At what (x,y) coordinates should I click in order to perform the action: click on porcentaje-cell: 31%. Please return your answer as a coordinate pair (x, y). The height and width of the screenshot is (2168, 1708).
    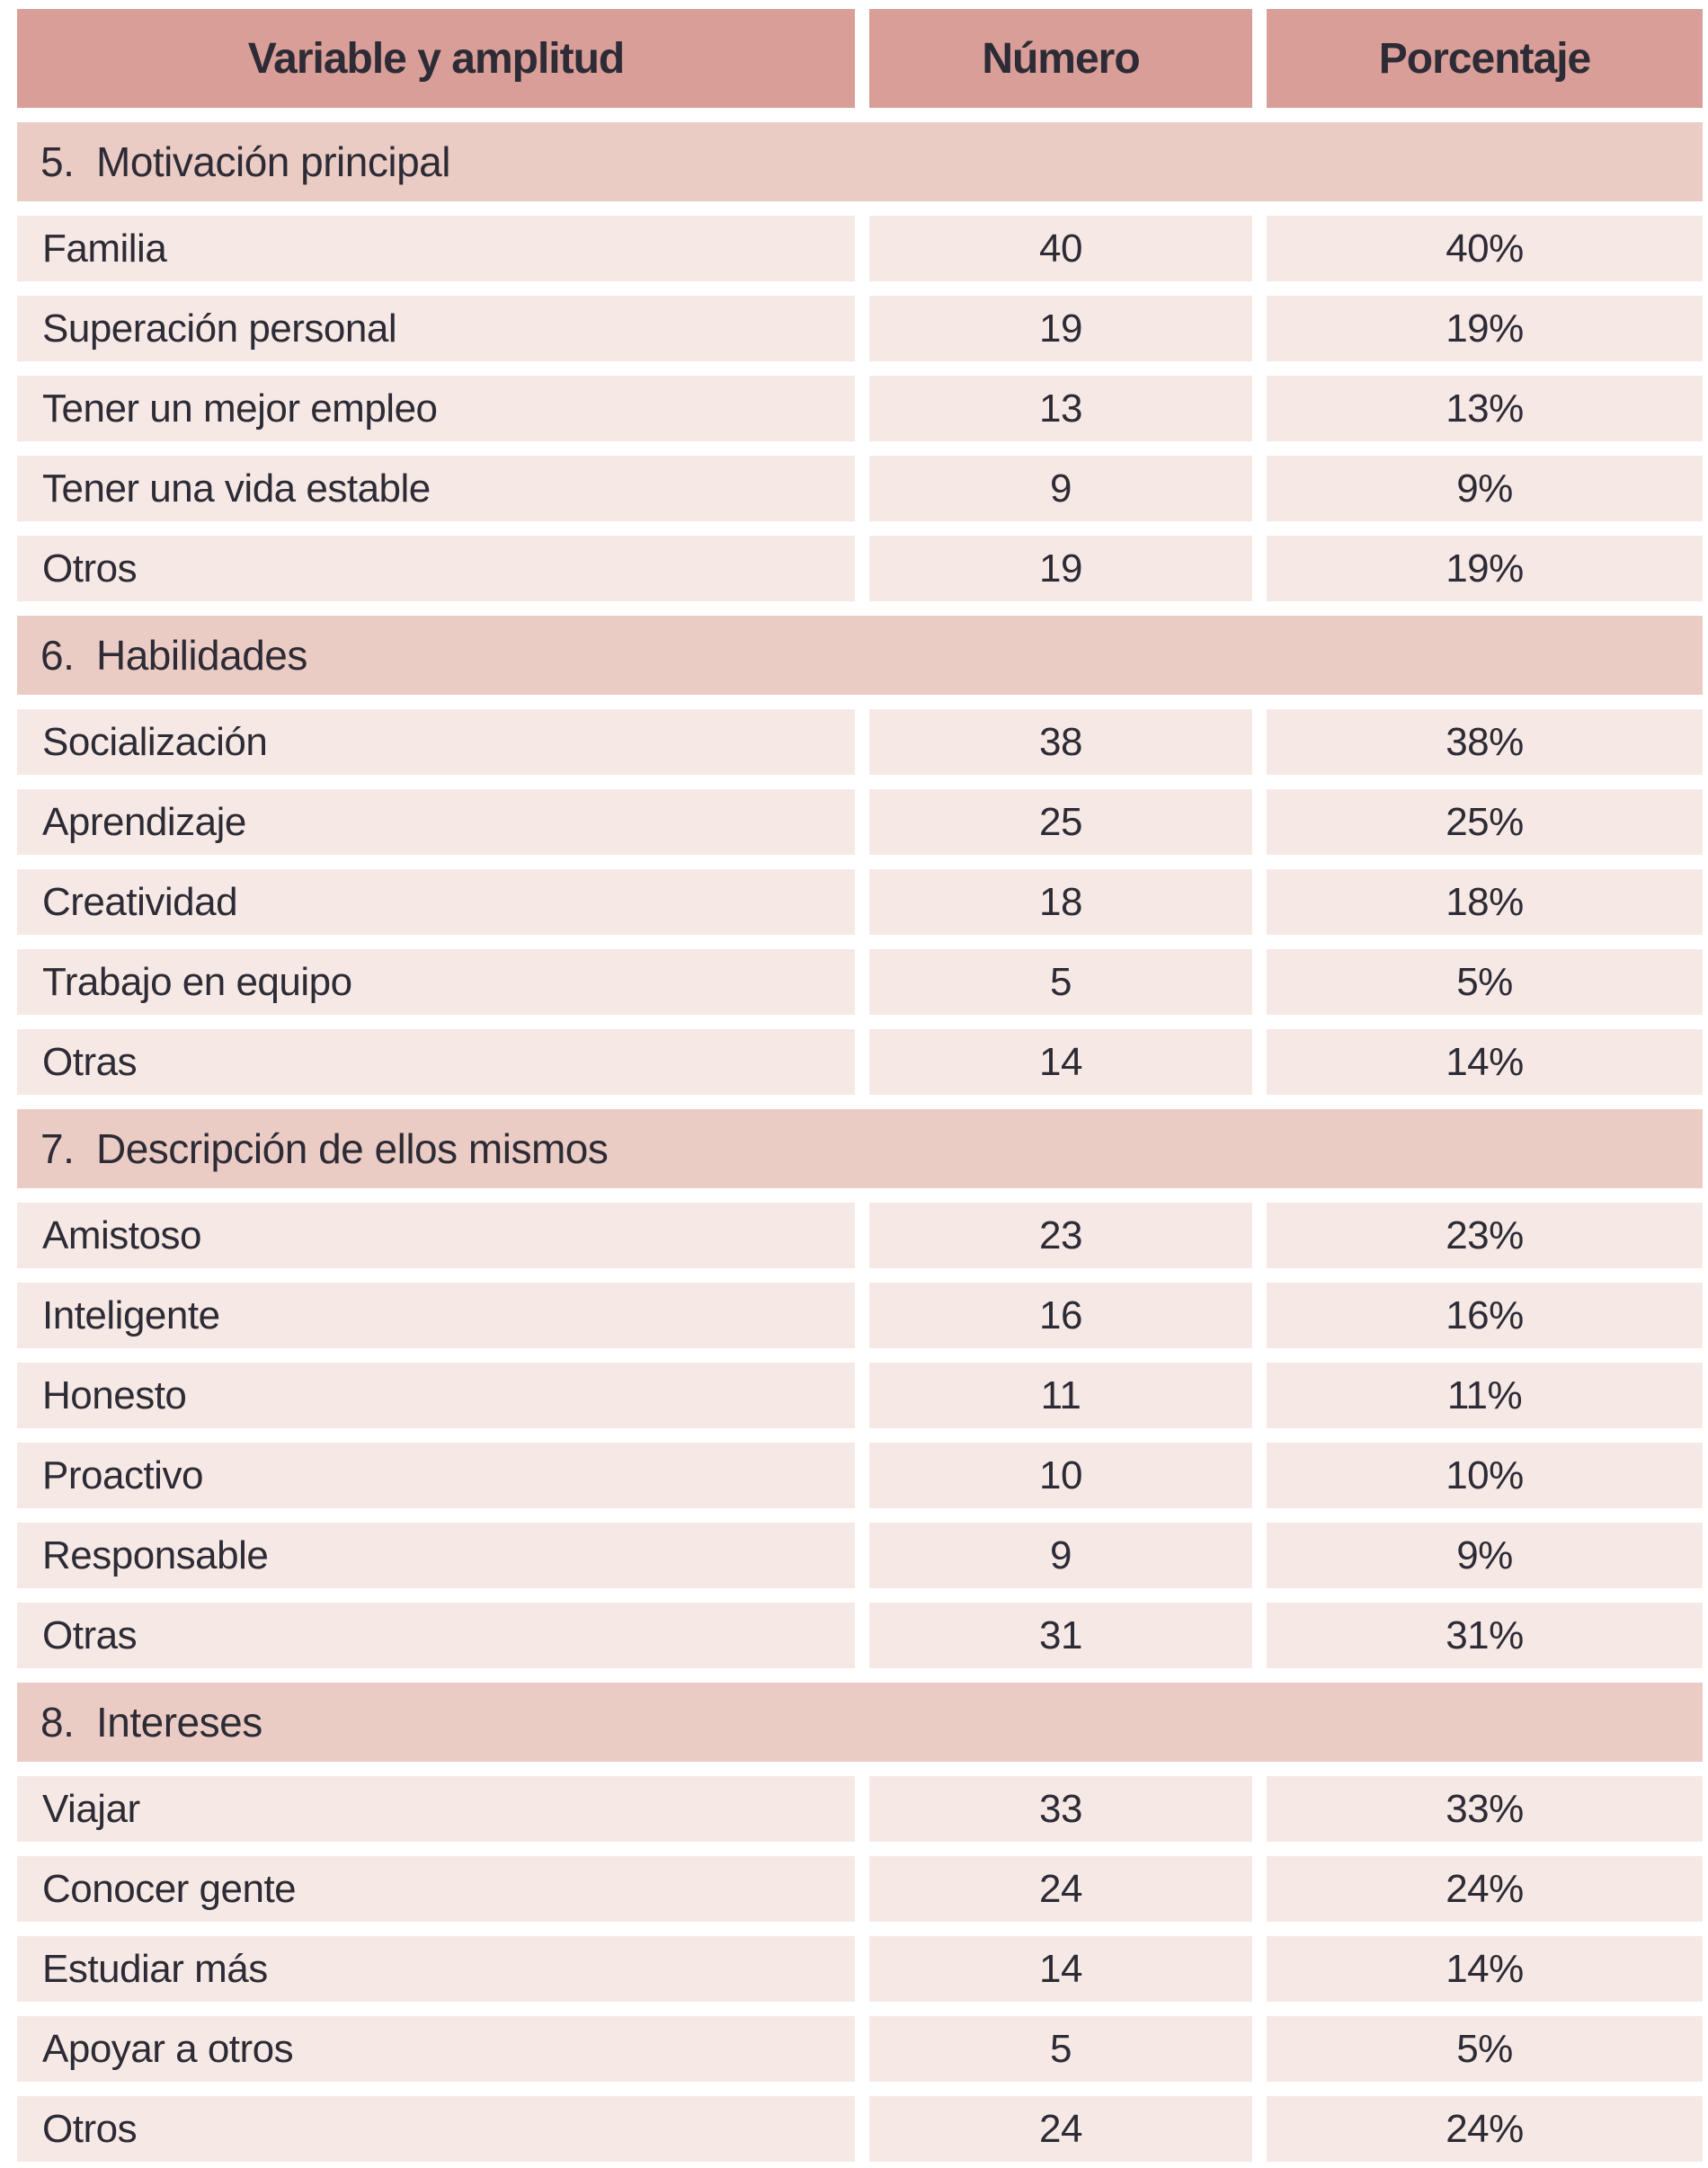
    Looking at the image, I should click on (1485, 1635).